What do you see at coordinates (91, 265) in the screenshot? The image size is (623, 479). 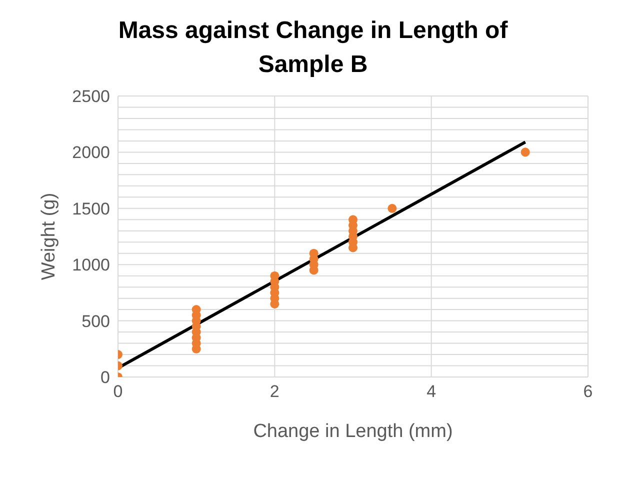 I see `y-tick-label: 1000` at bounding box center [91, 265].